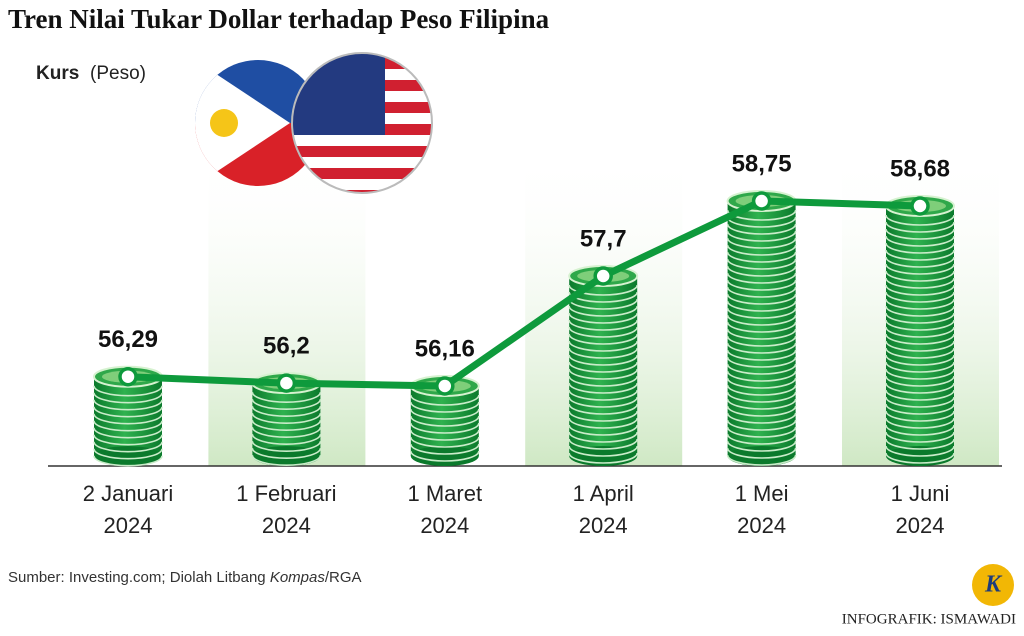 This screenshot has height=636, width=1024. Describe the element at coordinates (57, 73) in the screenshot. I see `y-label: Kurs` at that location.